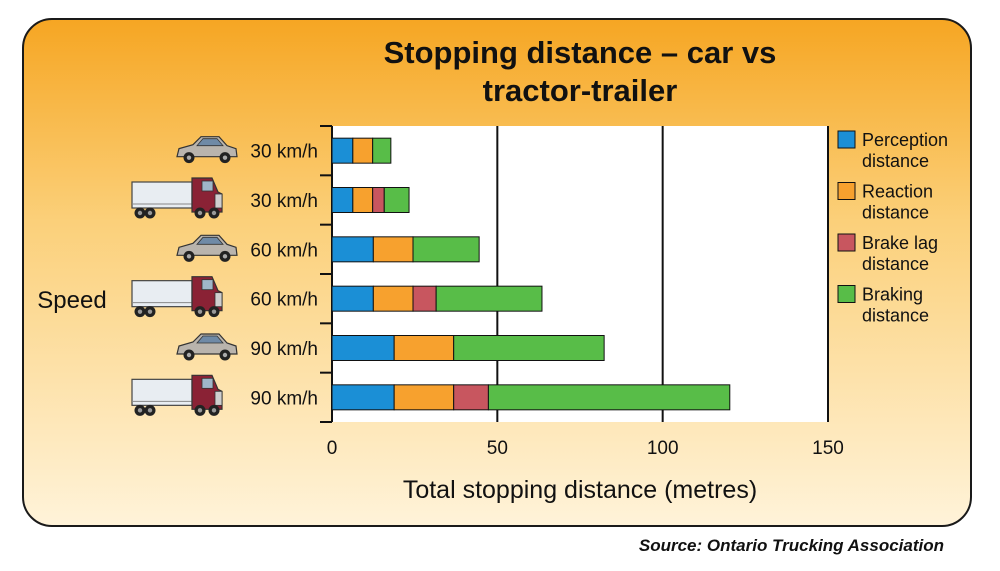 The width and height of the screenshot is (1000, 571). Describe the element at coordinates (497, 448) in the screenshot. I see `x-tick-label: 50` at that location.